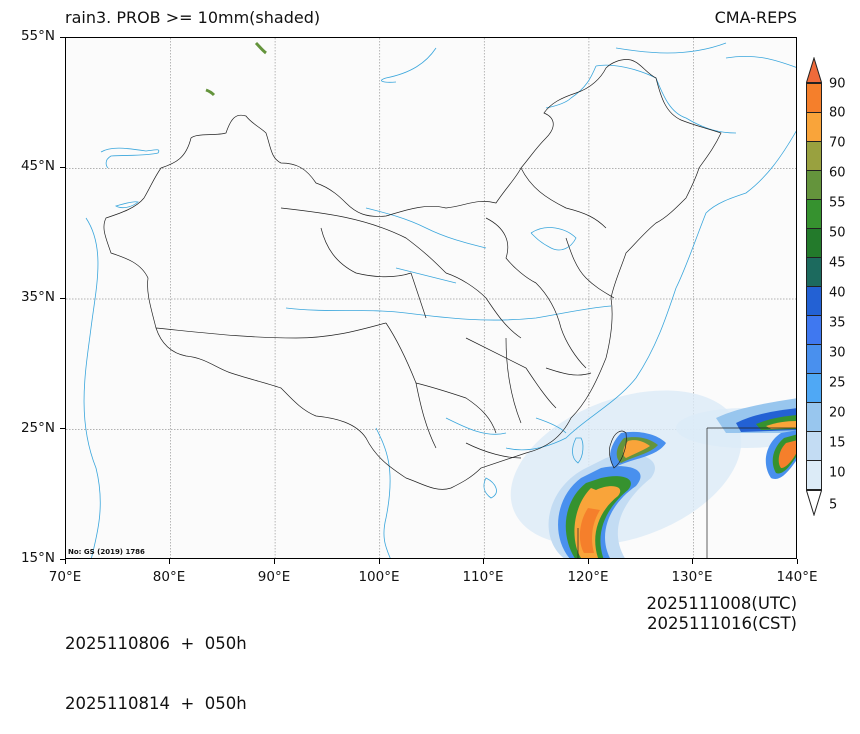 Image resolution: width=860 pixels, height=734 pixels. Describe the element at coordinates (156, 664) in the screenshot. I see `init-time-block: 2025110806 + 050h 2025110814 + 050h` at that location.